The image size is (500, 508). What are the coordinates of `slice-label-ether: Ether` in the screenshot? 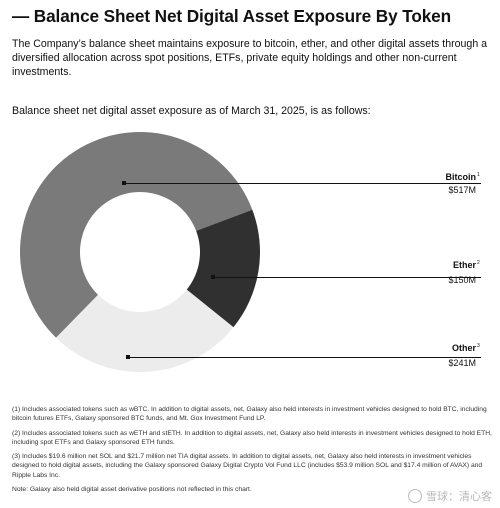 It's located at (465, 265).